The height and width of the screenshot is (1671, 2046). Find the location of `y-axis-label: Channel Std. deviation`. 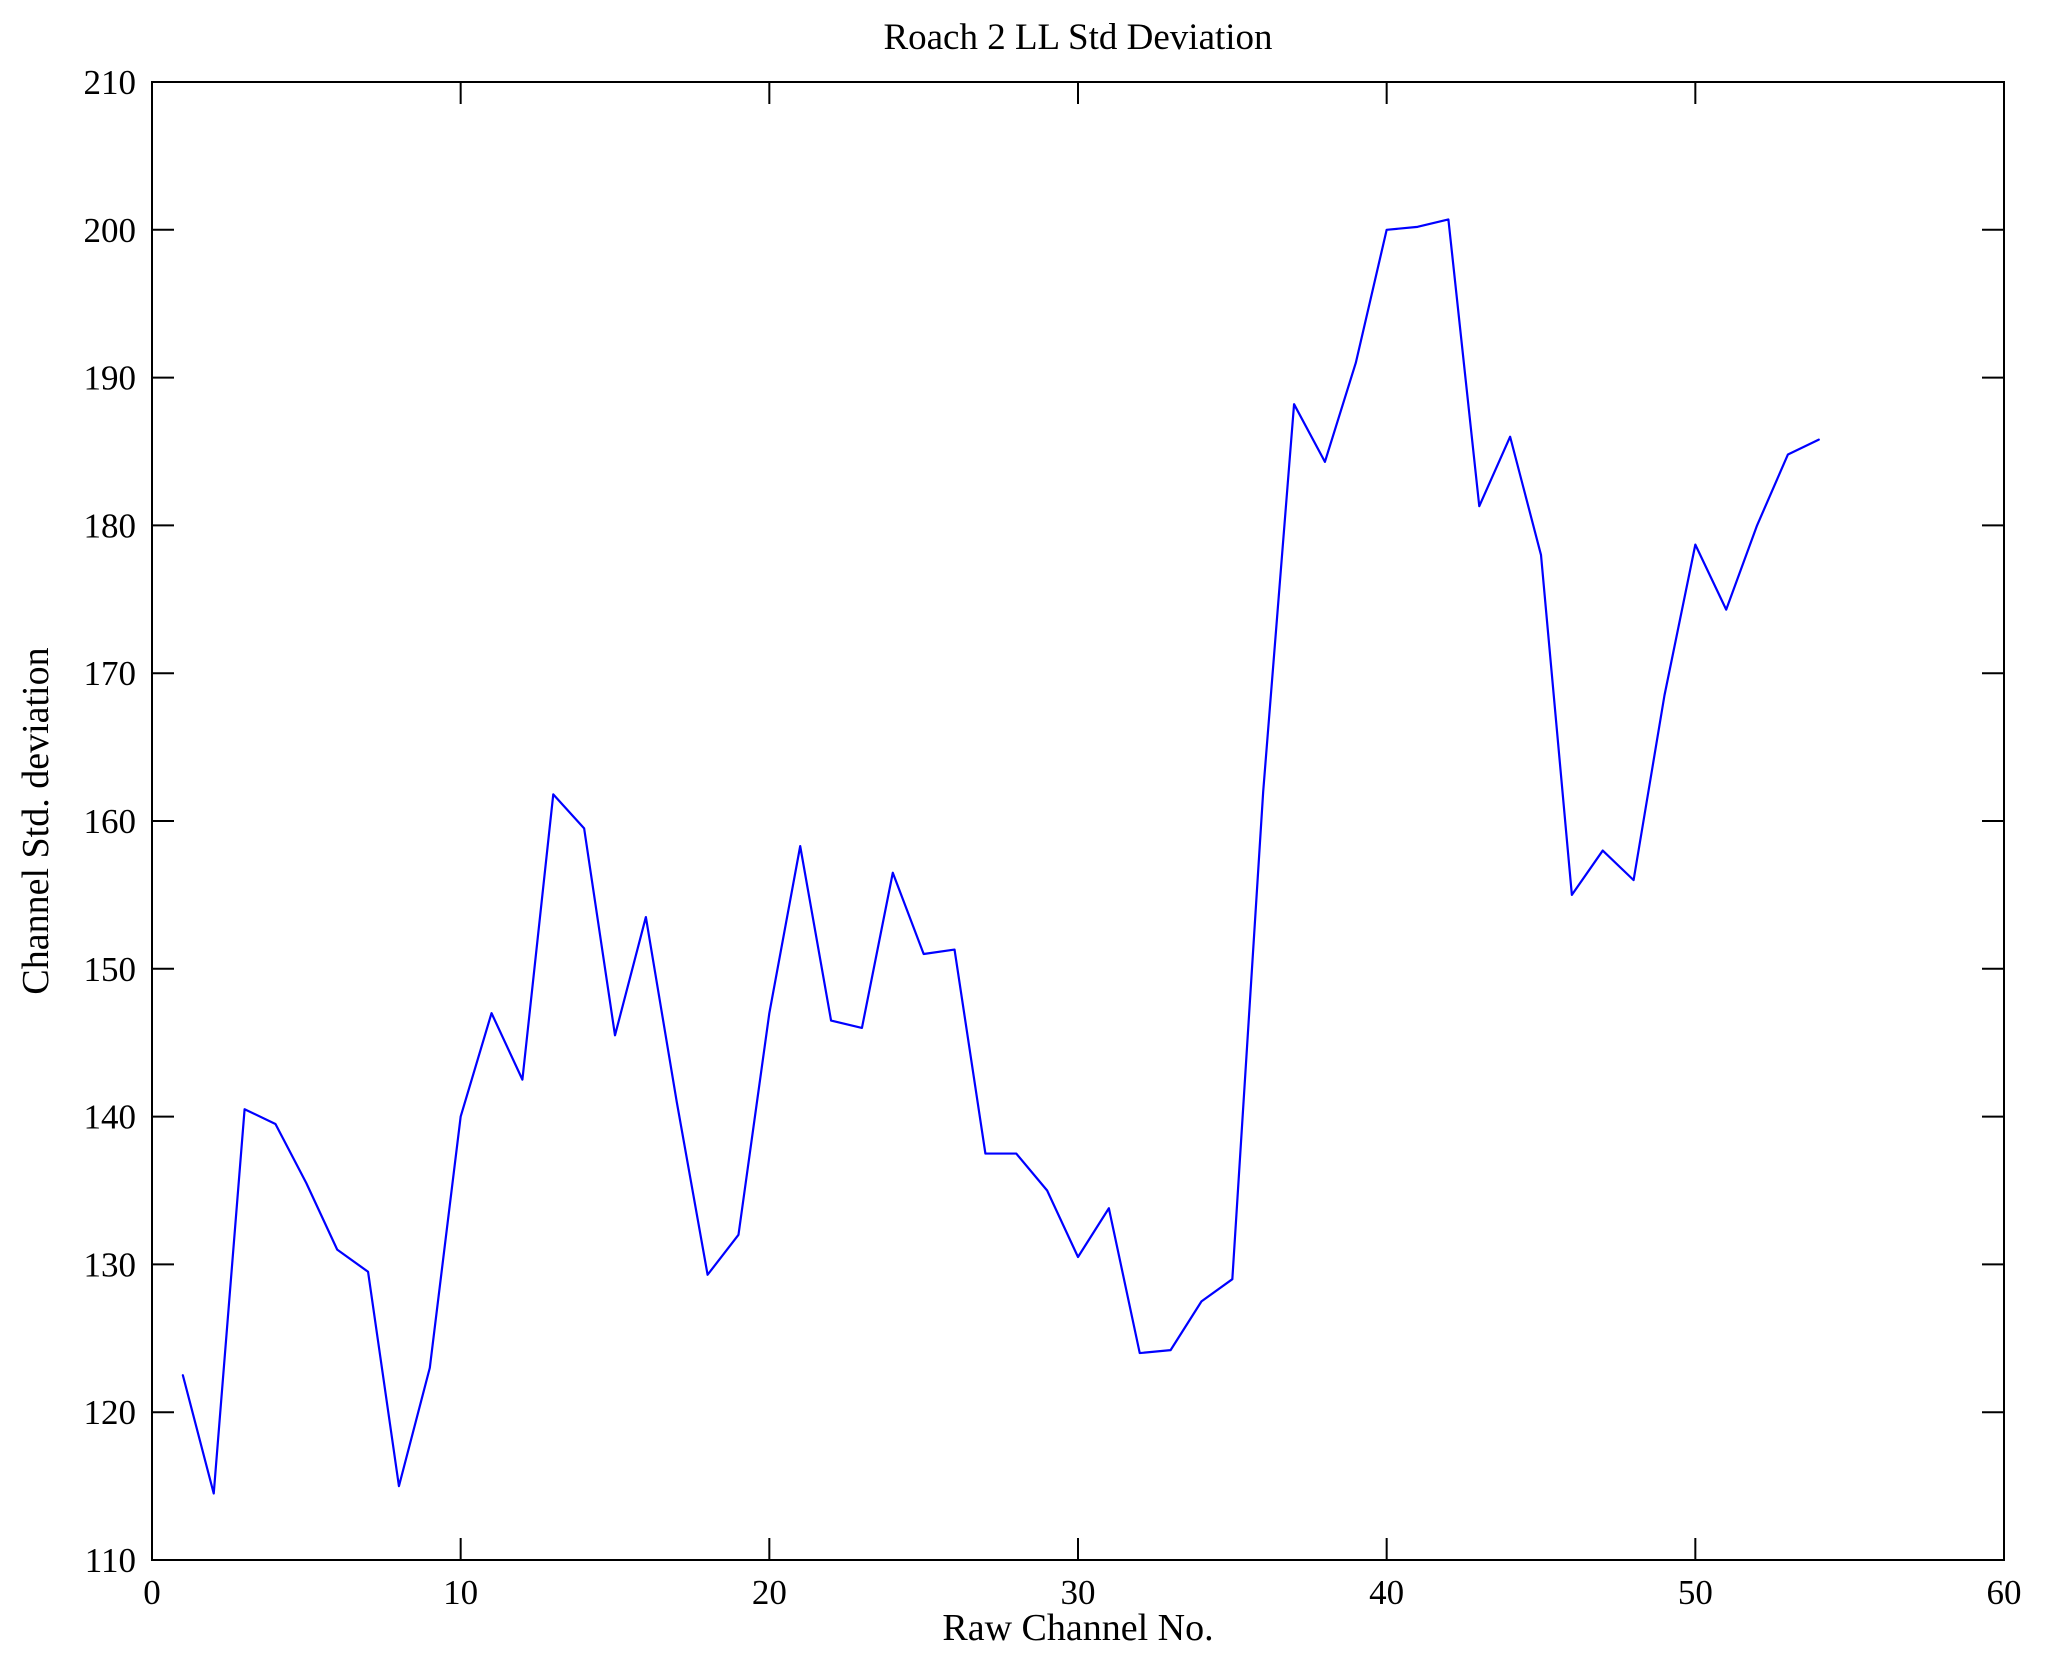

y-axis-label: Channel Std. deviation is located at coordinates (36, 821).